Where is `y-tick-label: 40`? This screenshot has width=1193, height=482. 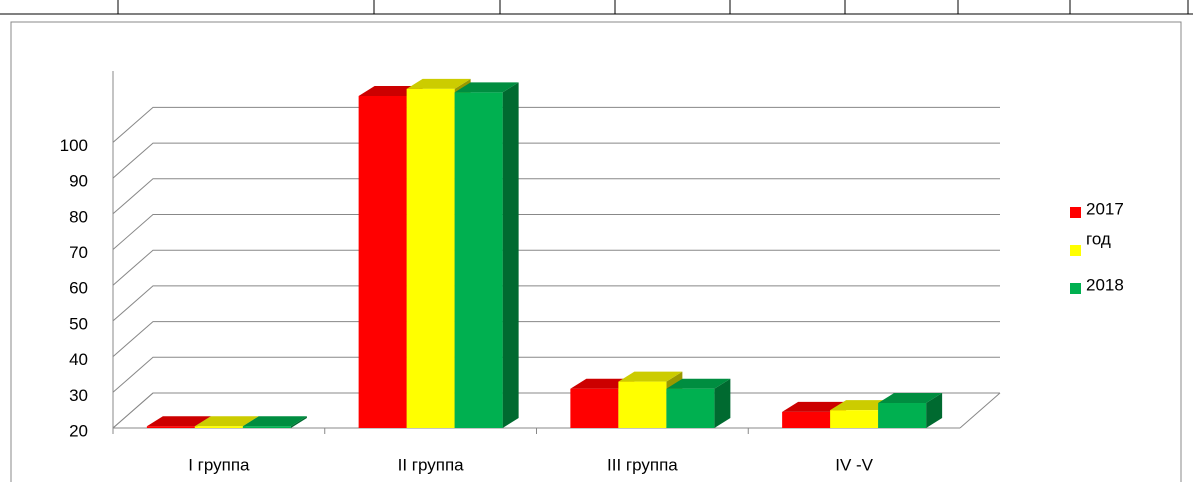 y-tick-label: 40 is located at coordinates (78, 359).